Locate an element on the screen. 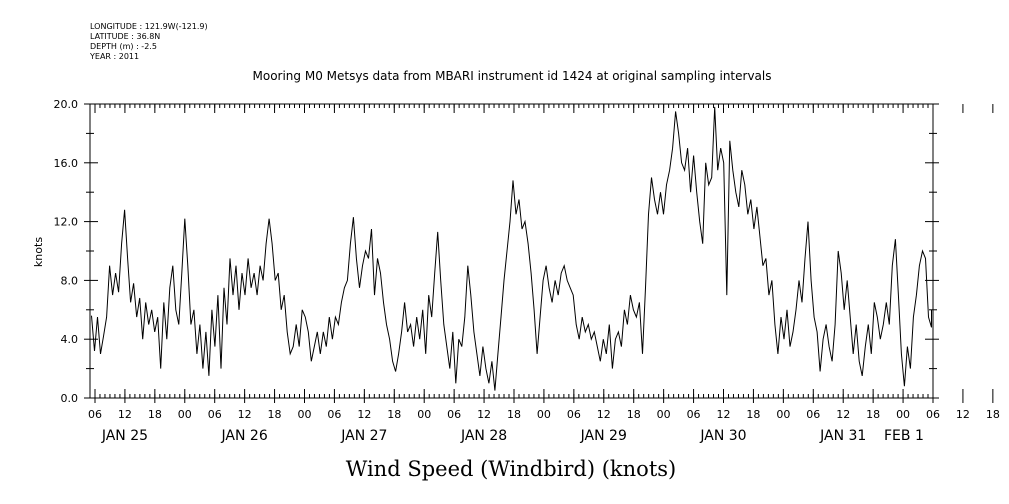 This screenshot has height=504, width=1009. y-tick-label: 12.0 is located at coordinates (66, 222).